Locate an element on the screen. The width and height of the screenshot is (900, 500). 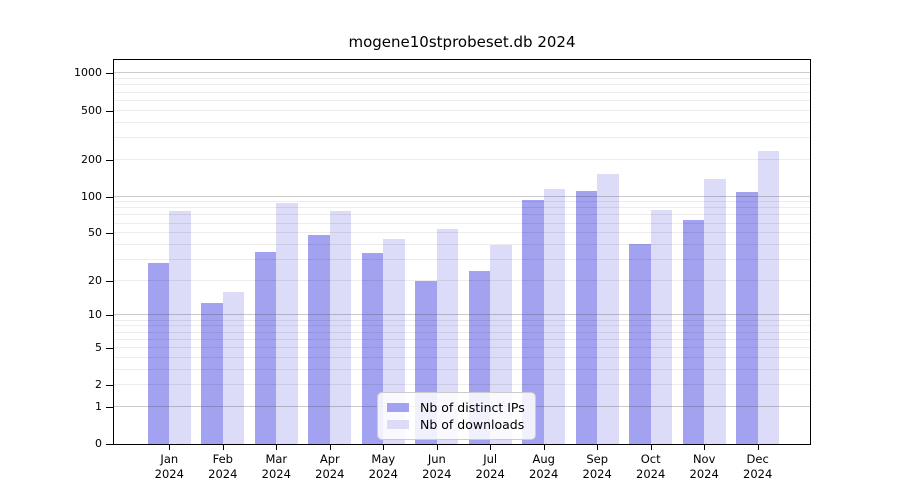
y-axis-tick-label-50: 50 is located at coordinates (95, 233).